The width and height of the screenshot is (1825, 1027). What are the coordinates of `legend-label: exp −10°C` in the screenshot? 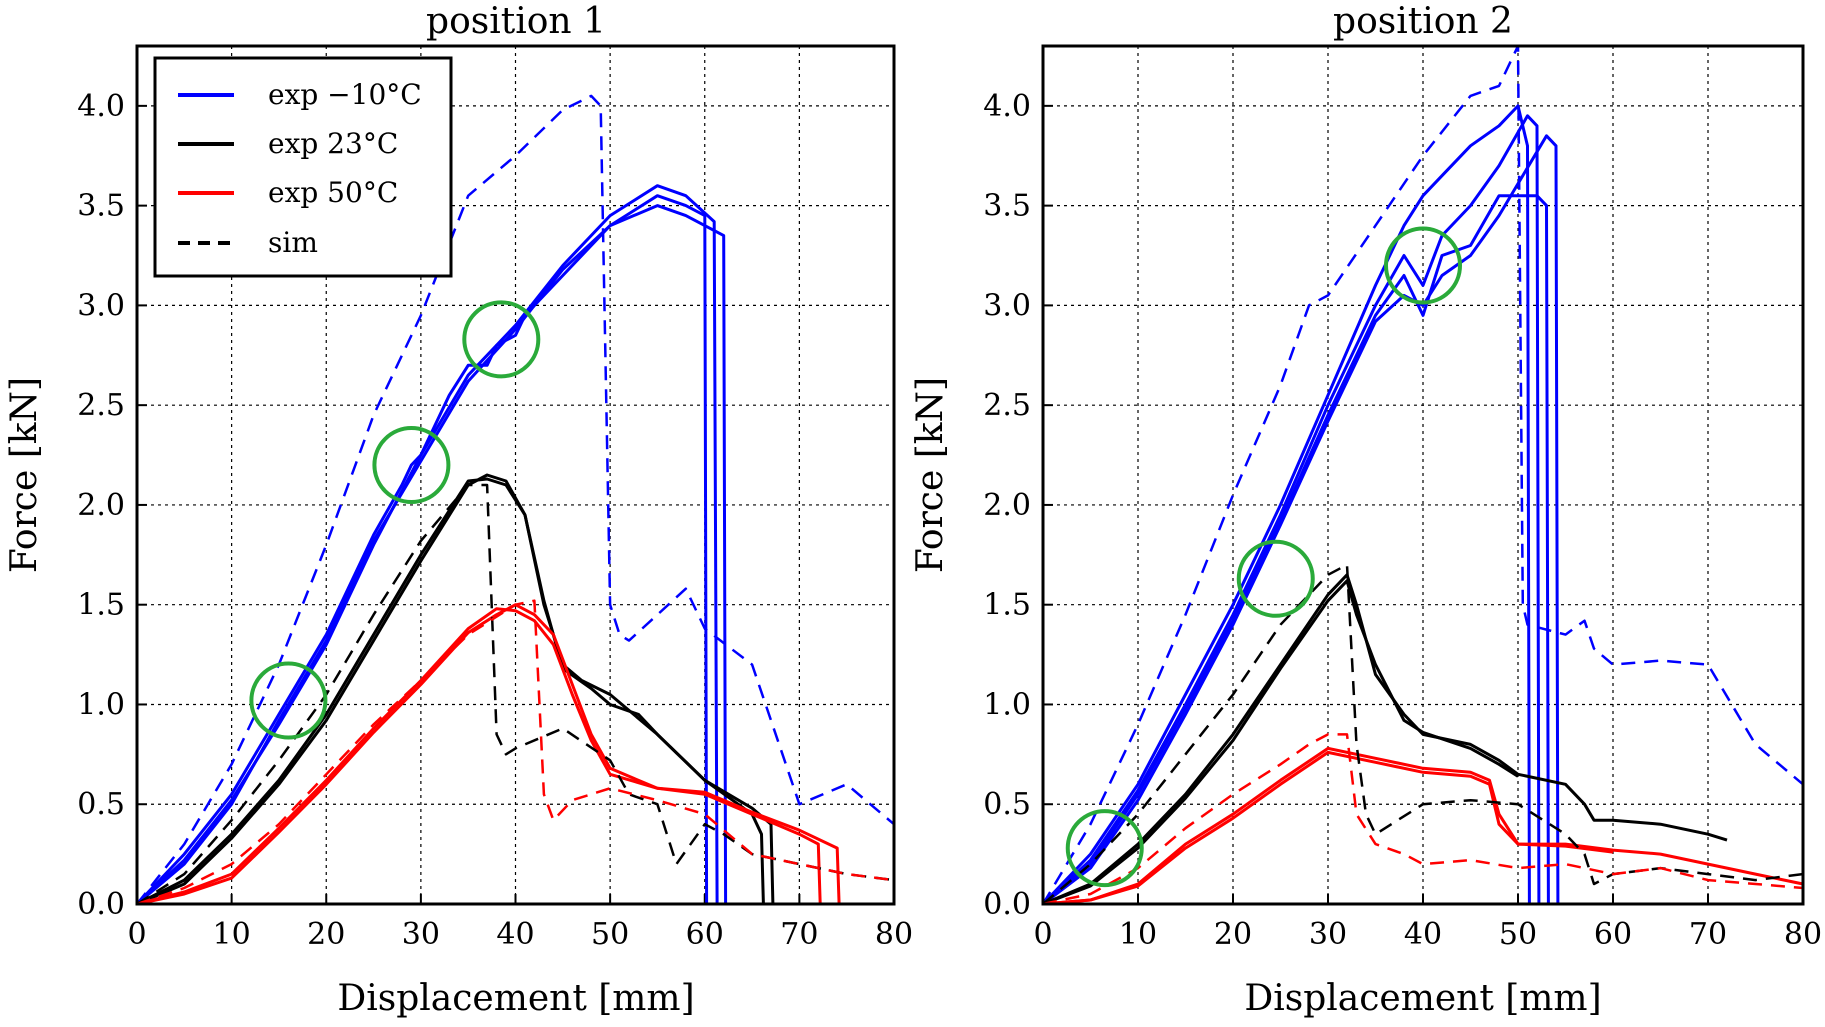 It's located at (345, 94).